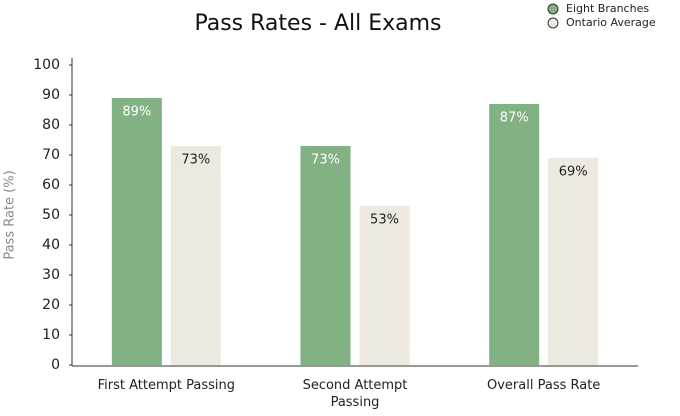 This screenshot has height=416, width=680. What do you see at coordinates (51, 125) in the screenshot?
I see `y-tick-label: 80` at bounding box center [51, 125].